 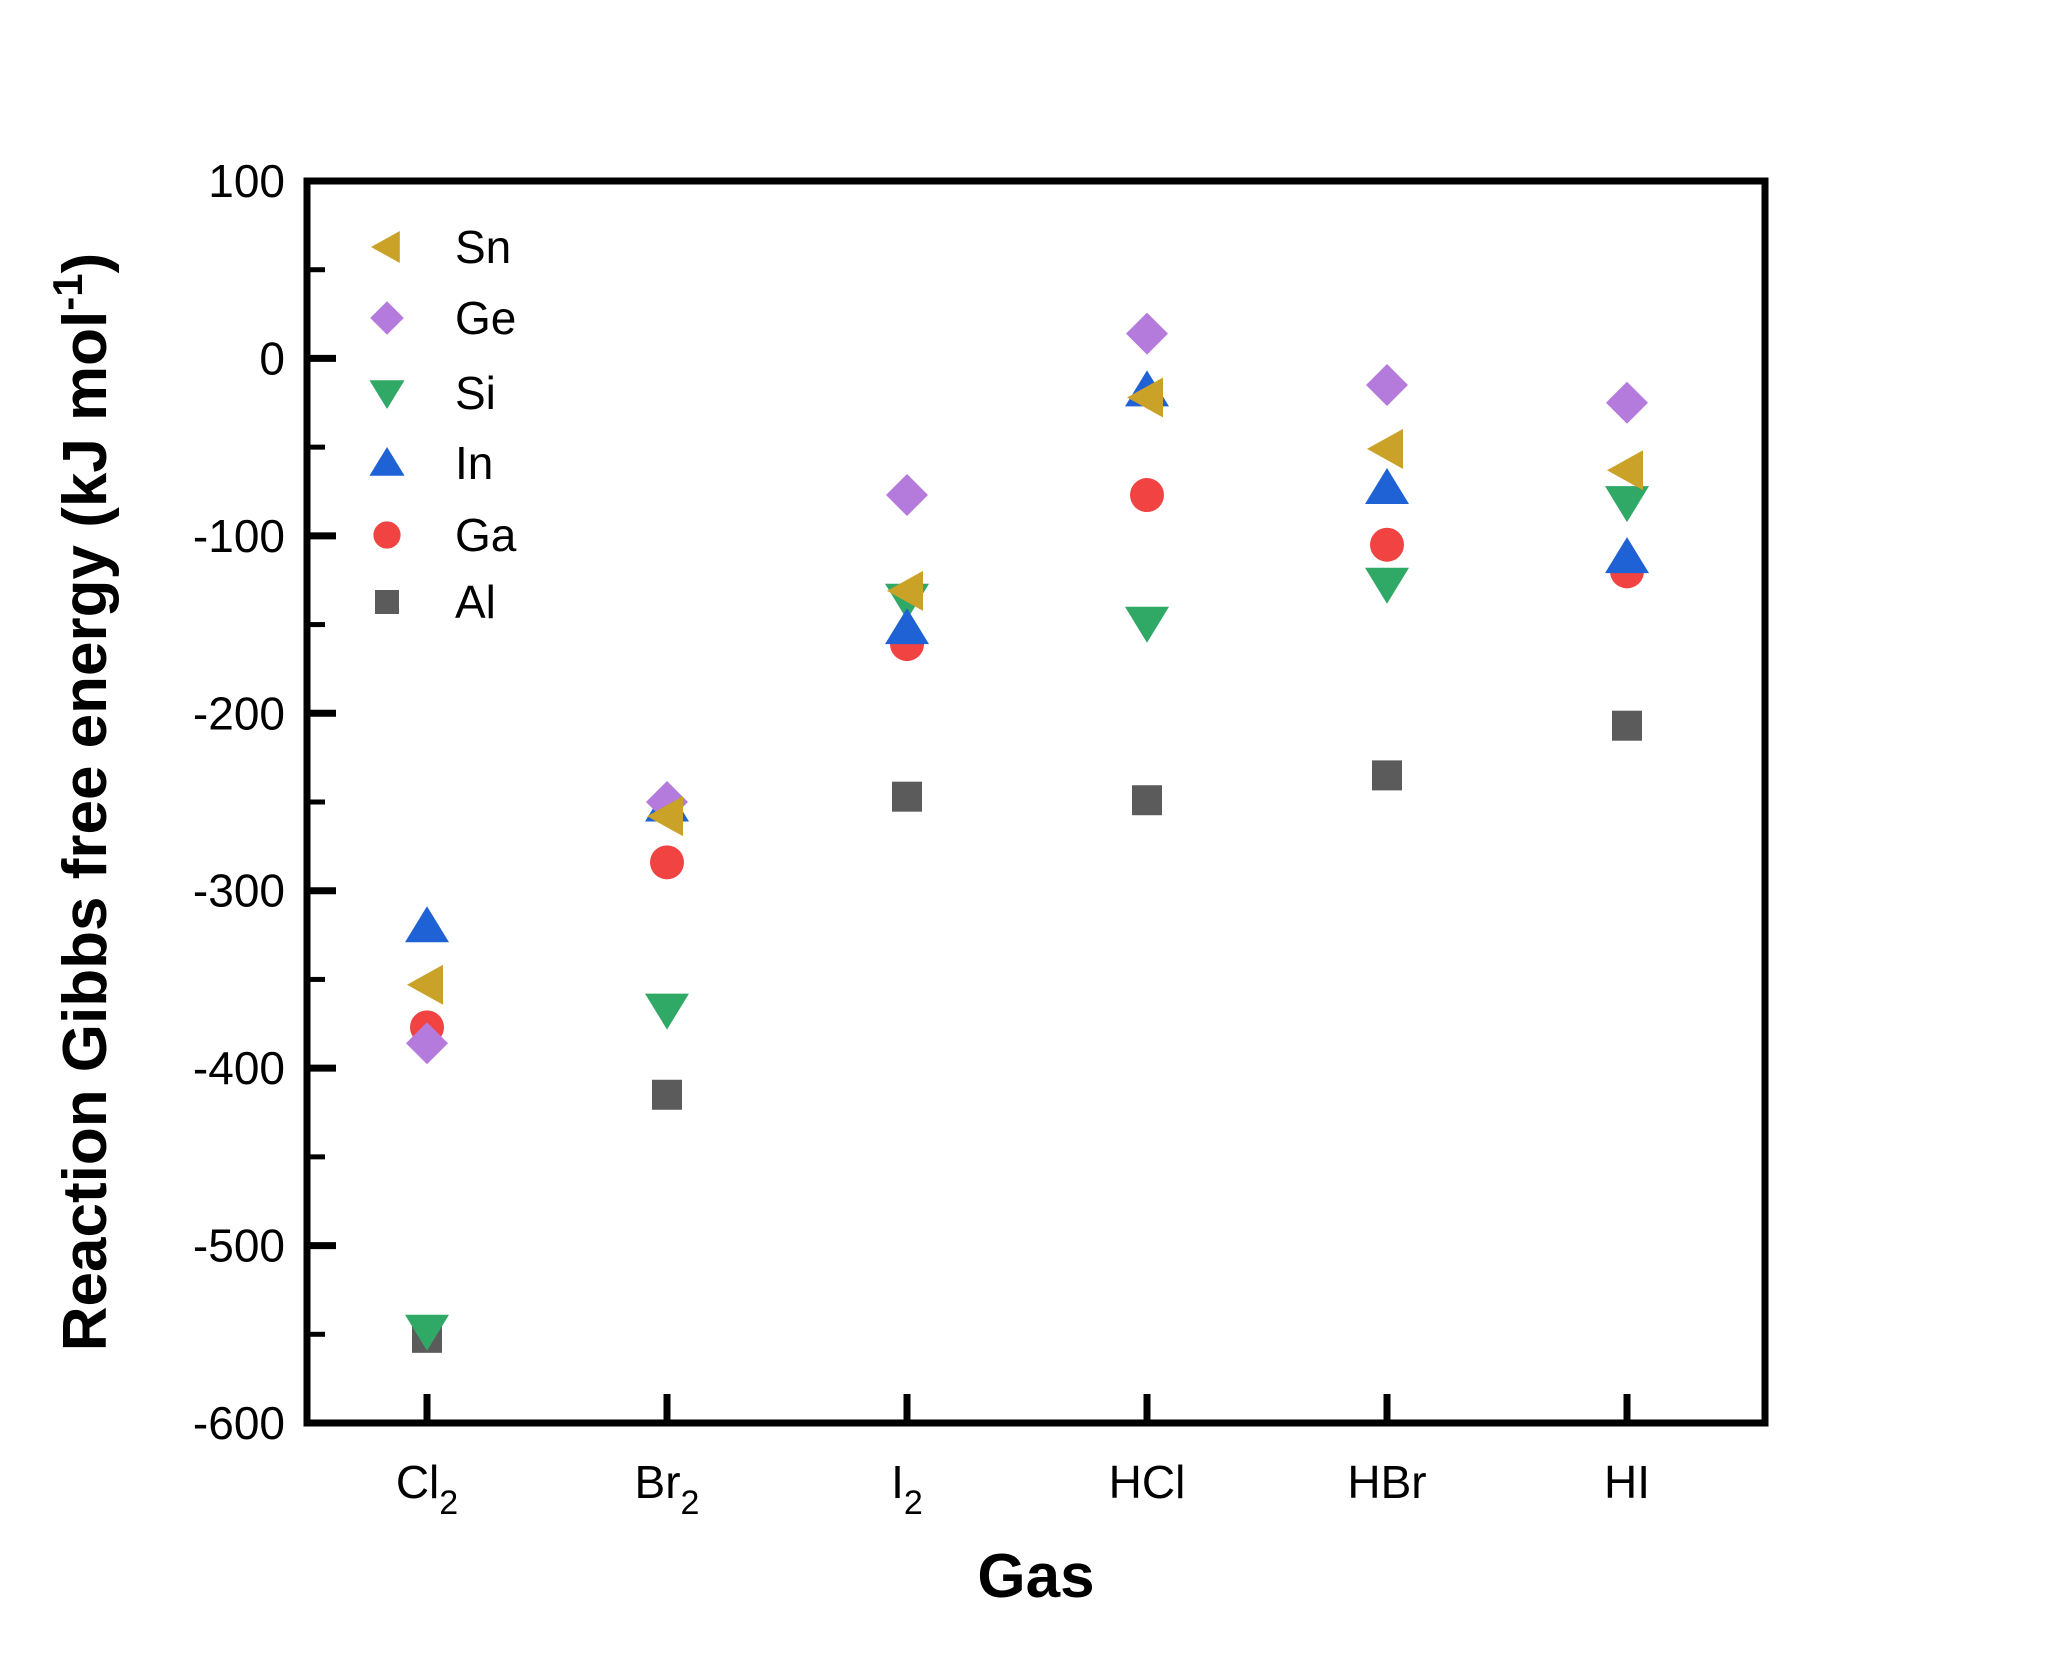 I want to click on data-point-Al-HCl, so click(x=1147, y=800).